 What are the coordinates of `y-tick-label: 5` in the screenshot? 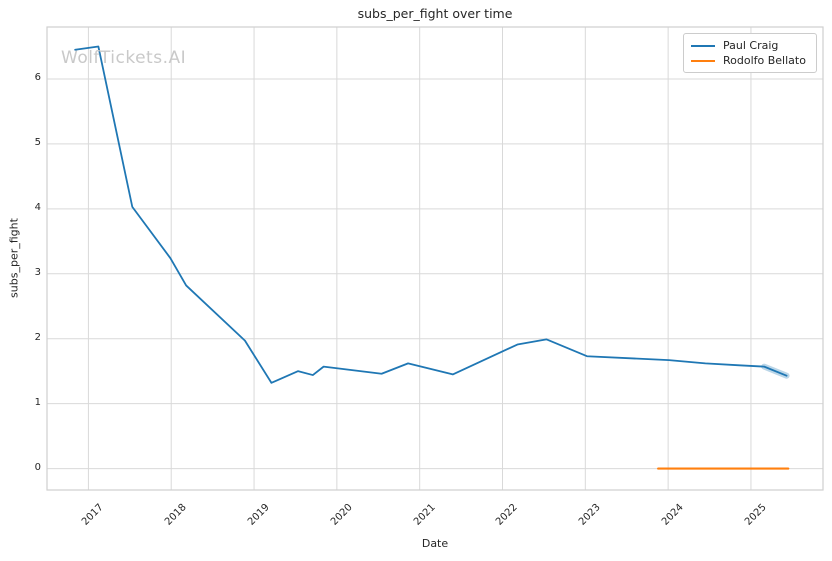 It's located at (37, 142).